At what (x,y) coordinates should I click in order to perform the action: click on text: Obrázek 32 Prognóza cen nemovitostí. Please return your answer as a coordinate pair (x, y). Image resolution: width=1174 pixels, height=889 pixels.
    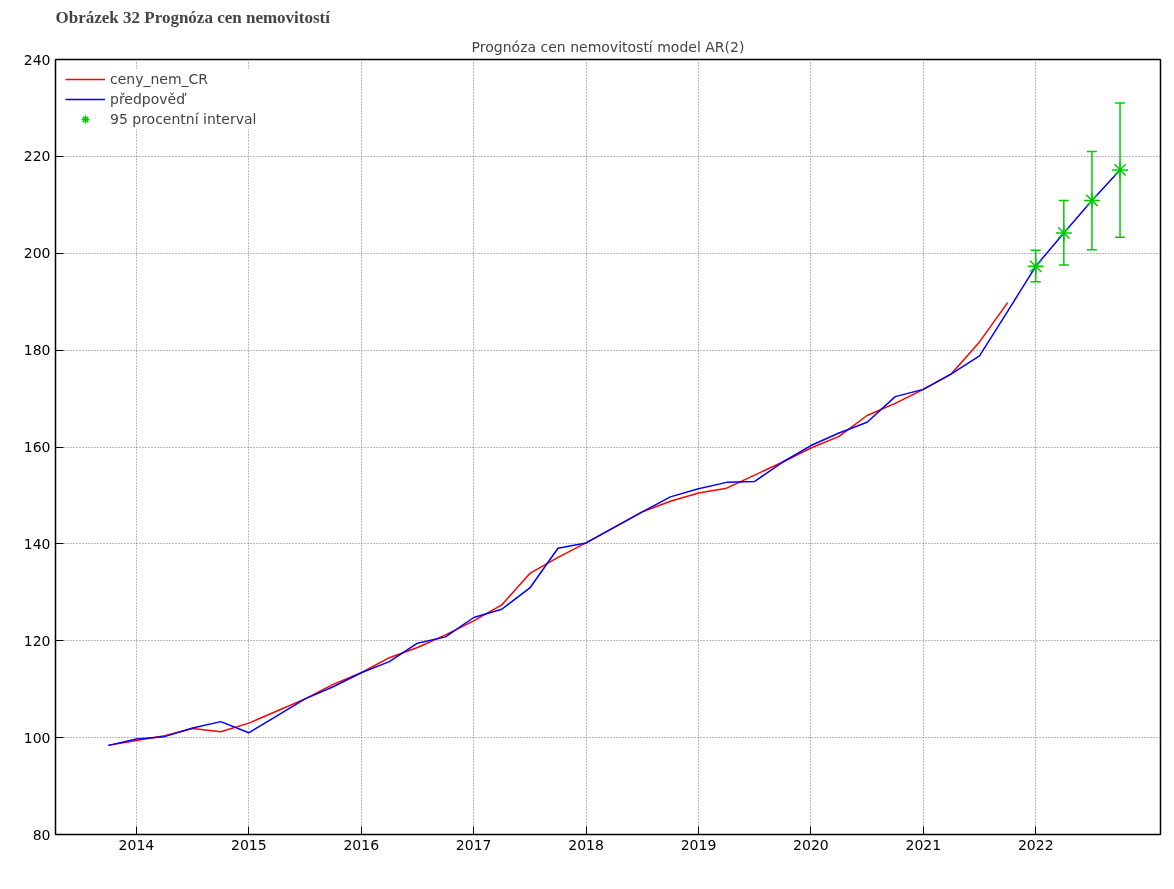
    Looking at the image, I should click on (193, 17).